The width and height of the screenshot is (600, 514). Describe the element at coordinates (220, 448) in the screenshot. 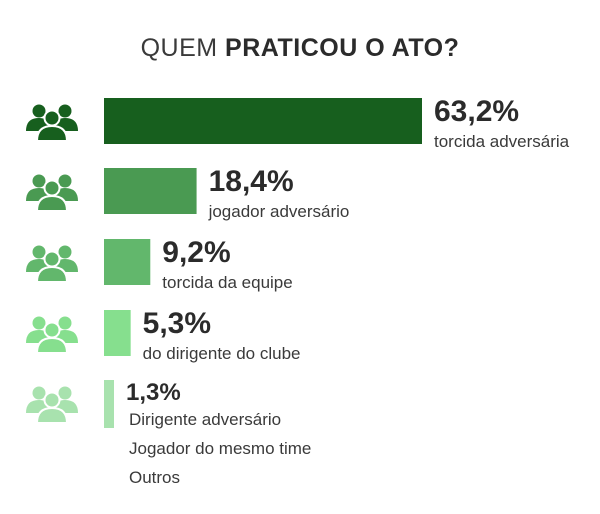

I see `category-label: Jogador do mesmo time` at that location.